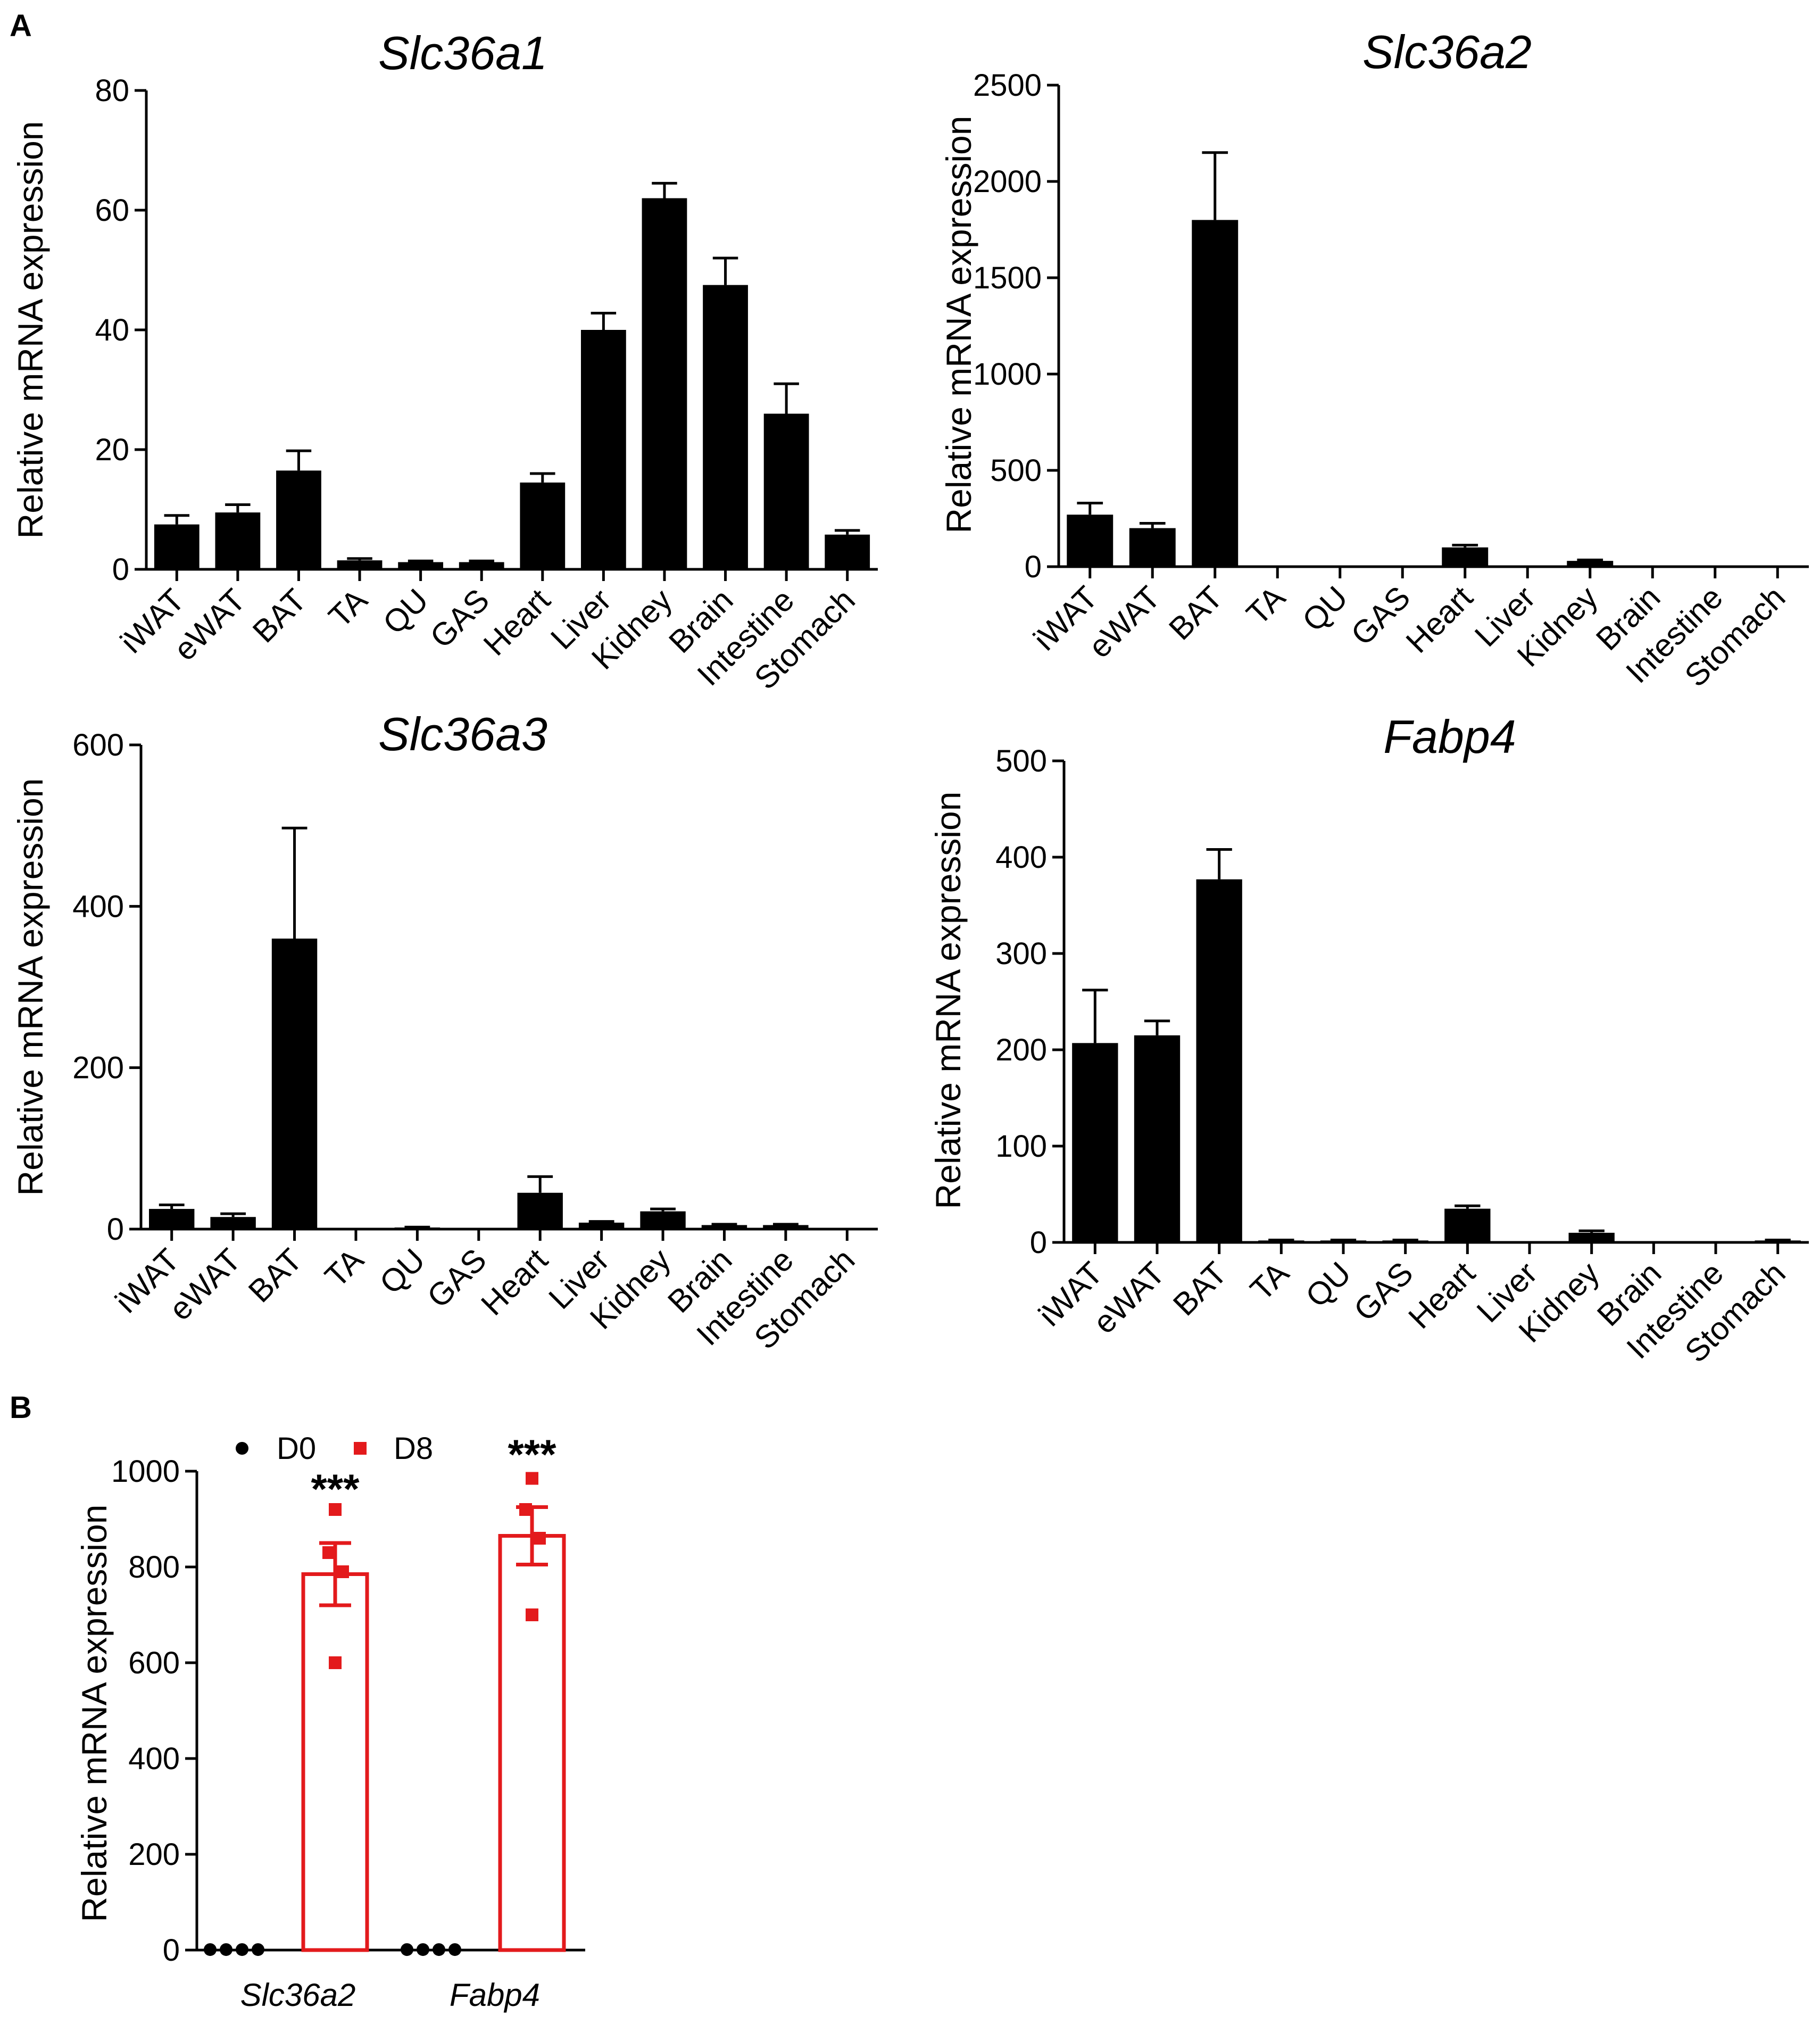 Image resolution: width=1820 pixels, height=2032 pixels. I want to click on bar-stomach, so click(847, 551).